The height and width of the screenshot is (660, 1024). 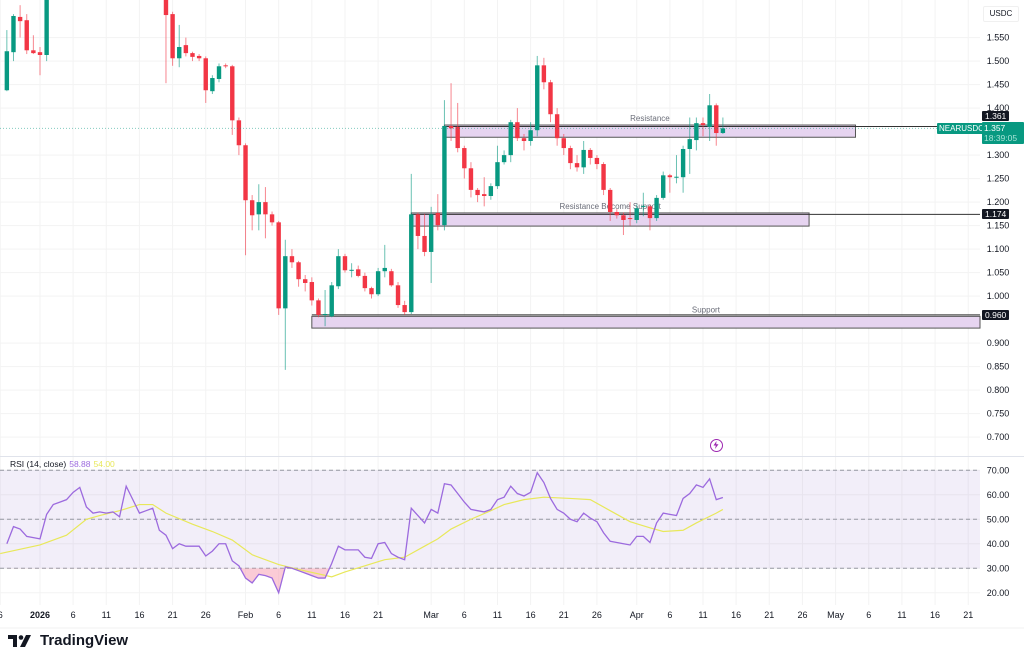 What do you see at coordinates (998, 61) in the screenshot?
I see `price-tick-label: 1.500` at bounding box center [998, 61].